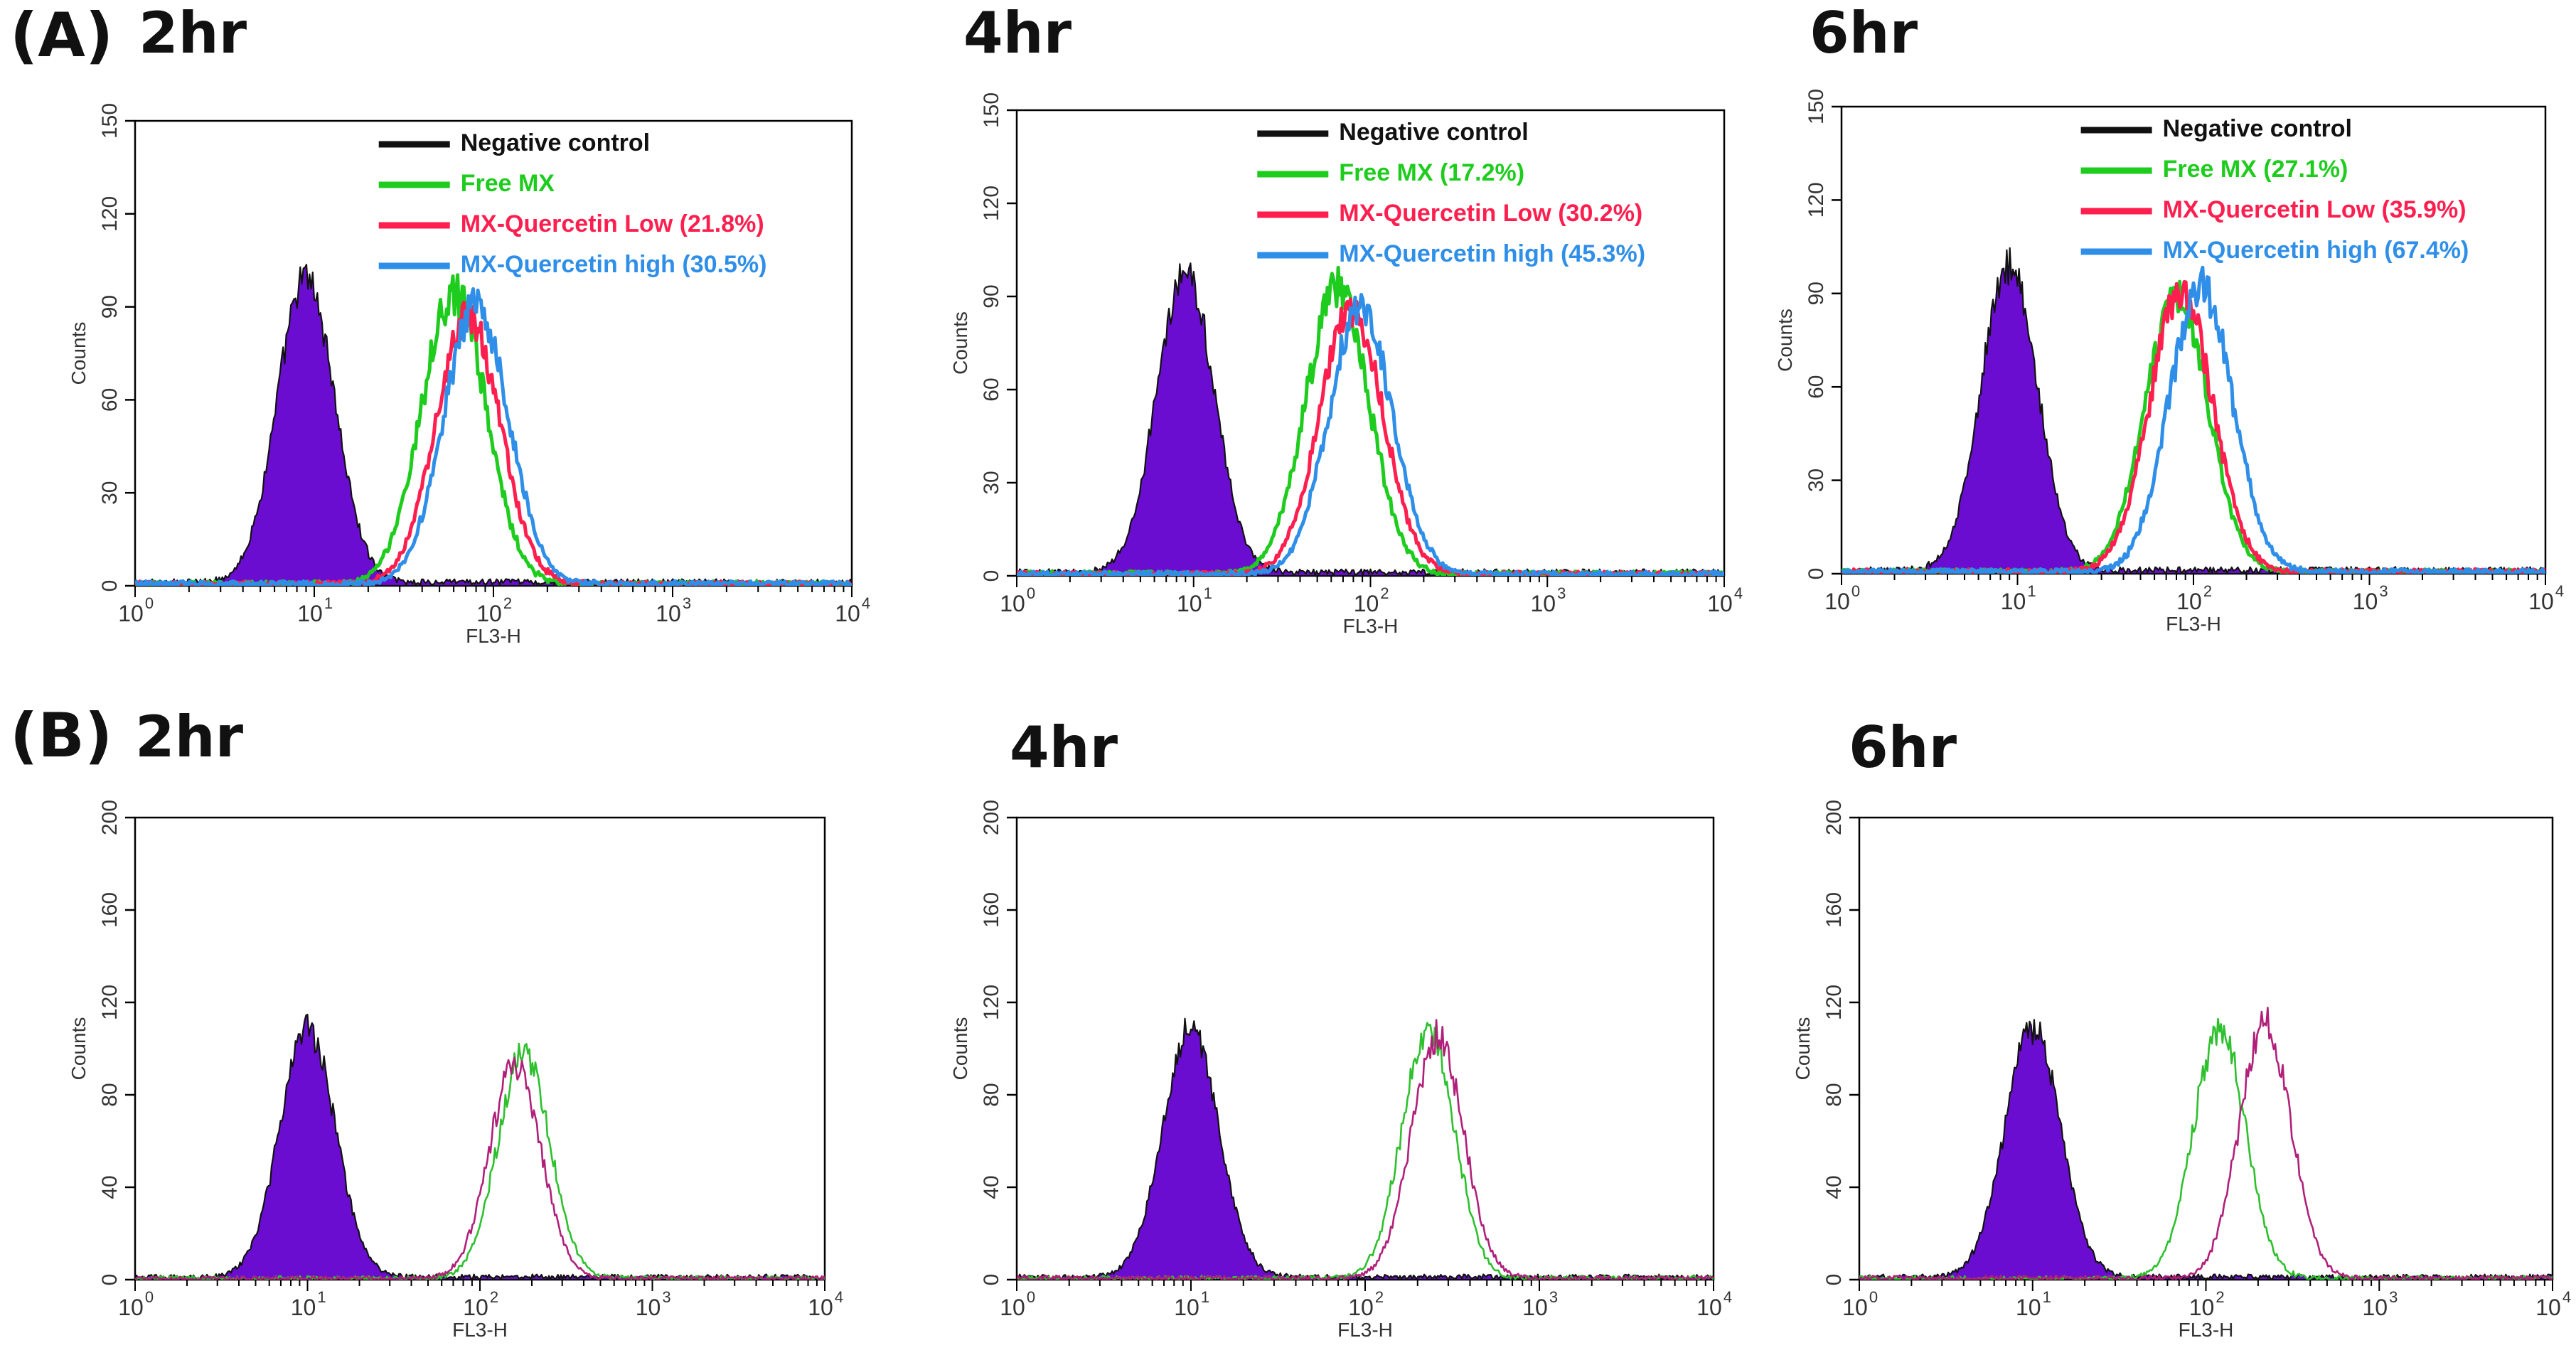 Image resolution: width=2576 pixels, height=1360 pixels. I want to click on legend-label: MX-Quercetin Low (21.8%), so click(612, 223).